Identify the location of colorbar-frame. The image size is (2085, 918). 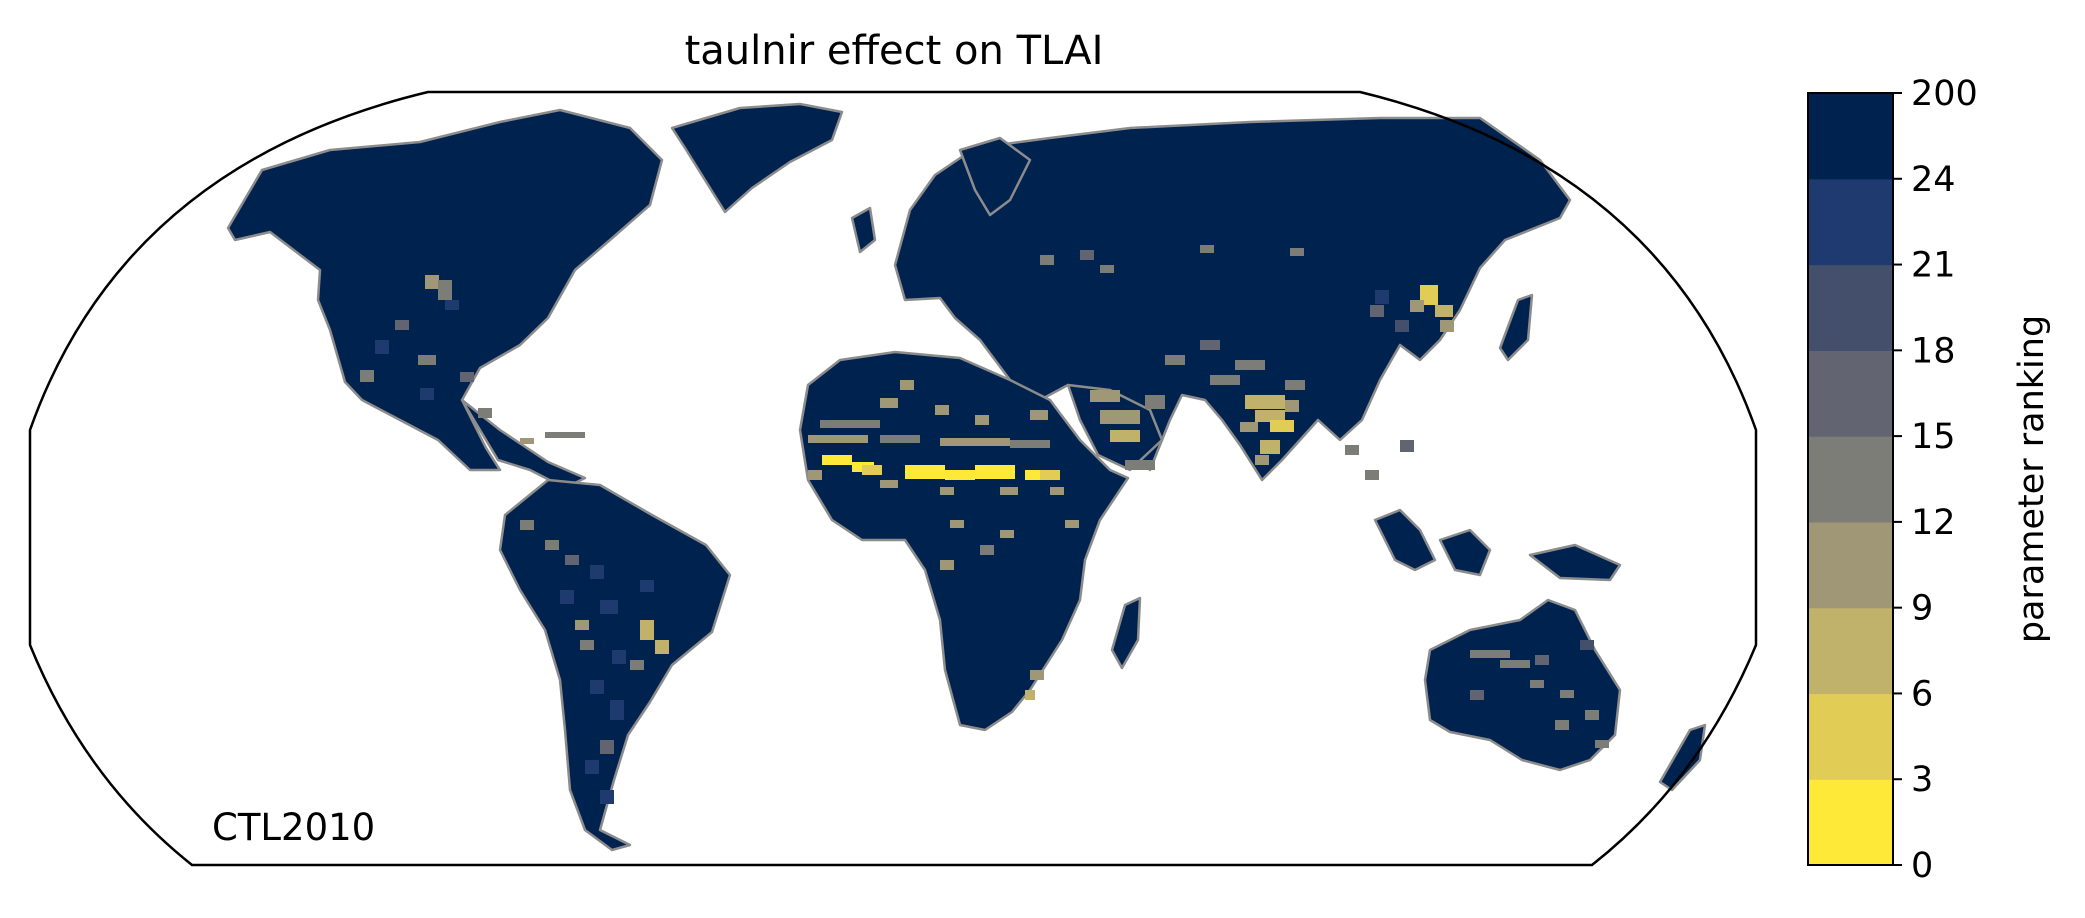
(1850, 479).